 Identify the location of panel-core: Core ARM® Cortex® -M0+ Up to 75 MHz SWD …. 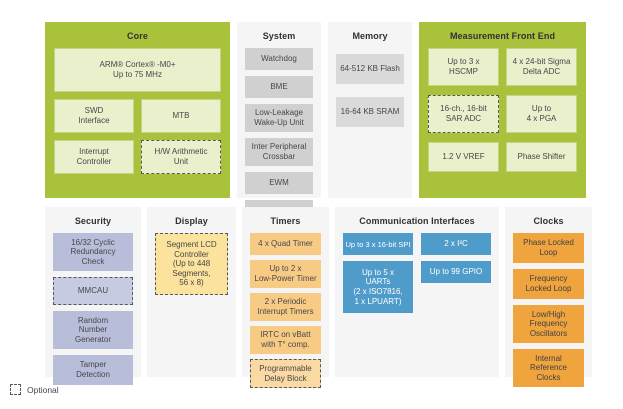
(137, 110).